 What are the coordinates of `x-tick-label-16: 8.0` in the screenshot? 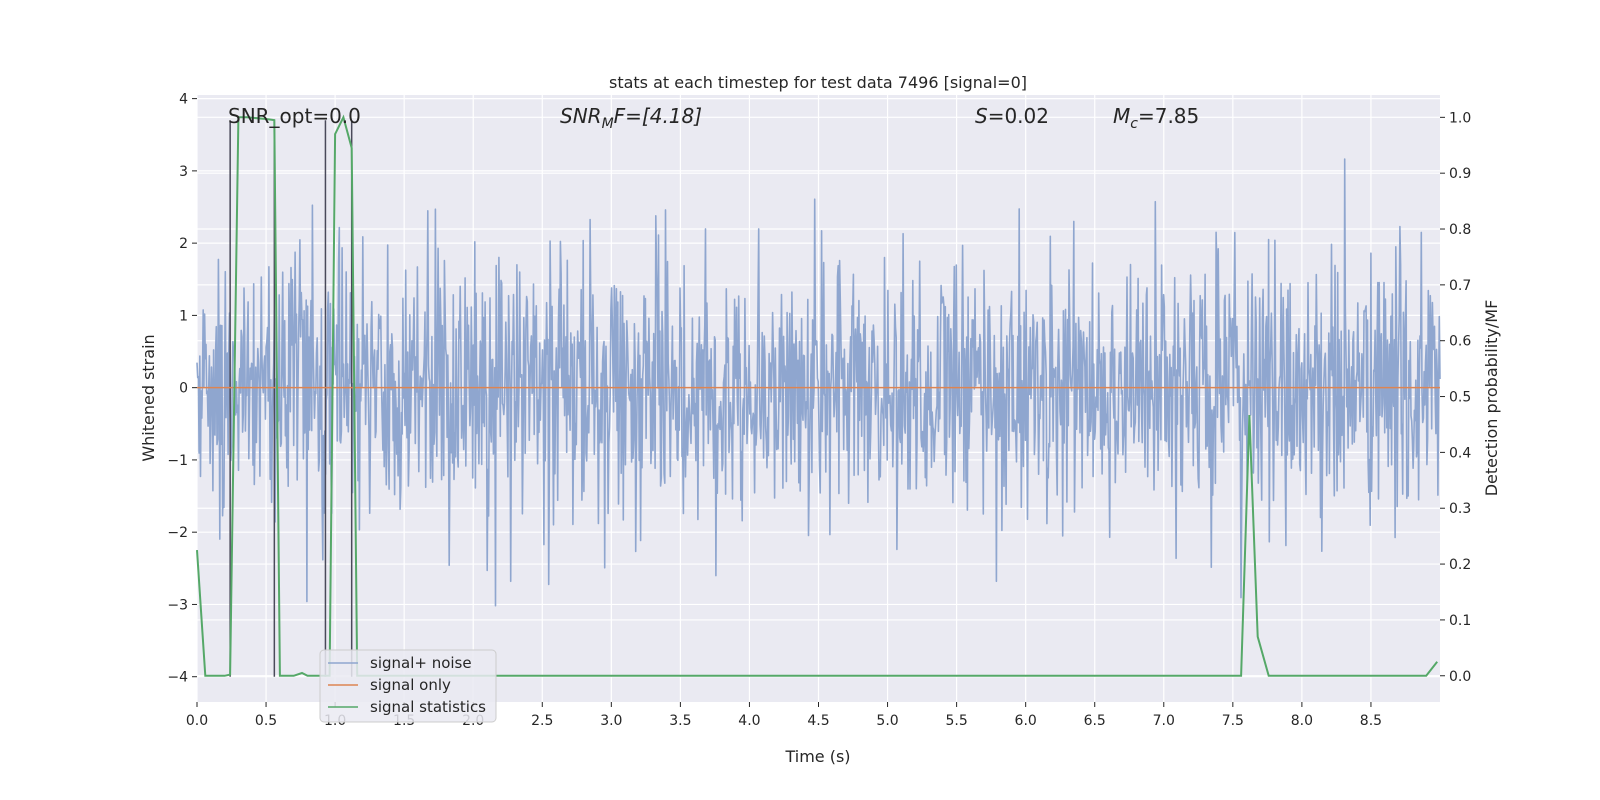 It's located at (1302, 721).